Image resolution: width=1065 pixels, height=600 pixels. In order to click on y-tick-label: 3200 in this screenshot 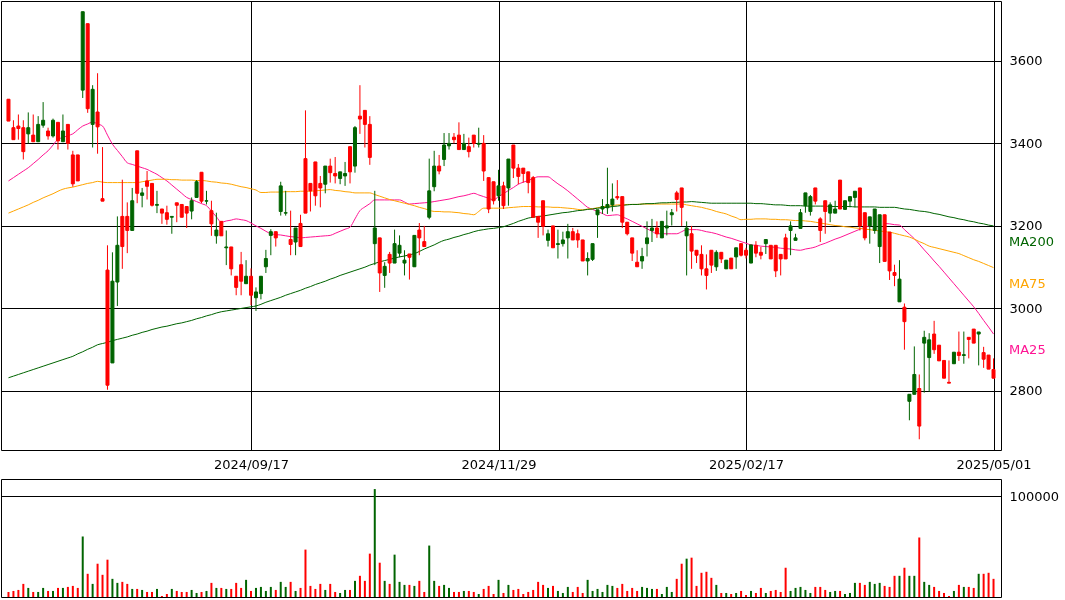, I will do `click(1026, 226)`.